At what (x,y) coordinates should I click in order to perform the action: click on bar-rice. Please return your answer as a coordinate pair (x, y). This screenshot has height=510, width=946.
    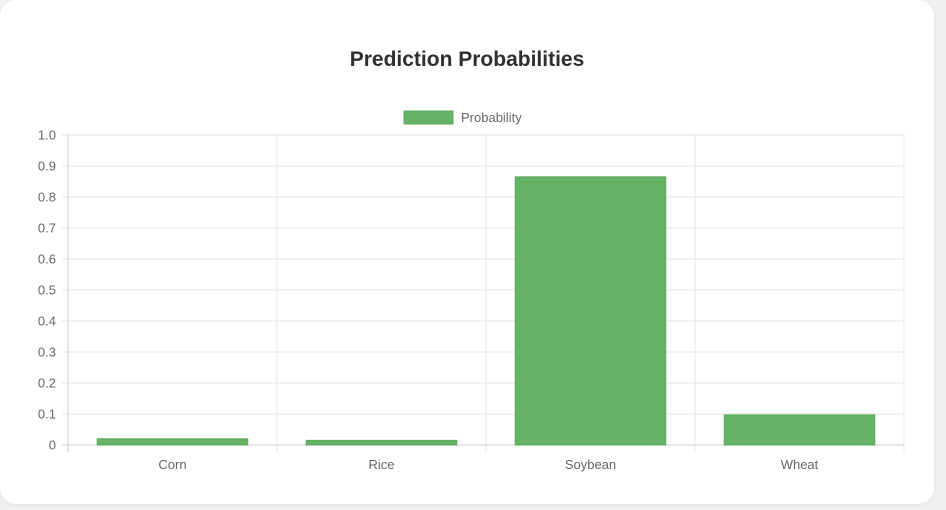
    Looking at the image, I should click on (381, 442).